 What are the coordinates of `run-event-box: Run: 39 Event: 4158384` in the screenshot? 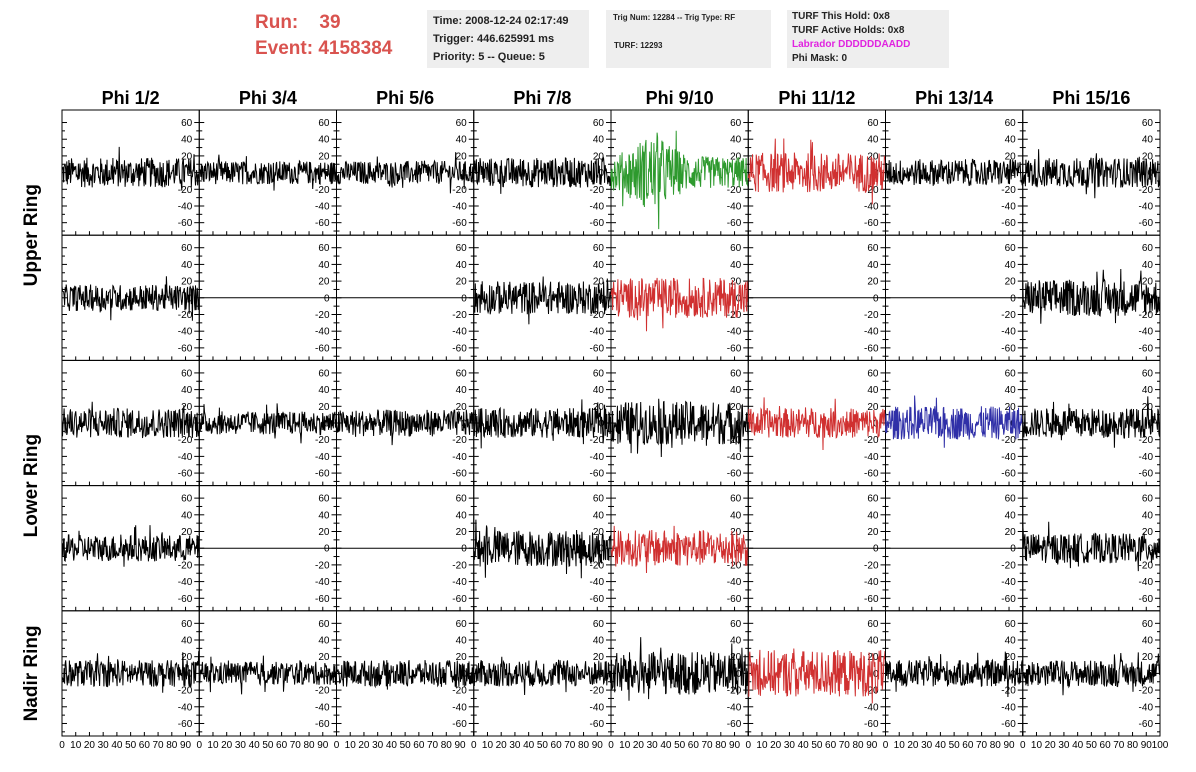 It's located at (323, 36).